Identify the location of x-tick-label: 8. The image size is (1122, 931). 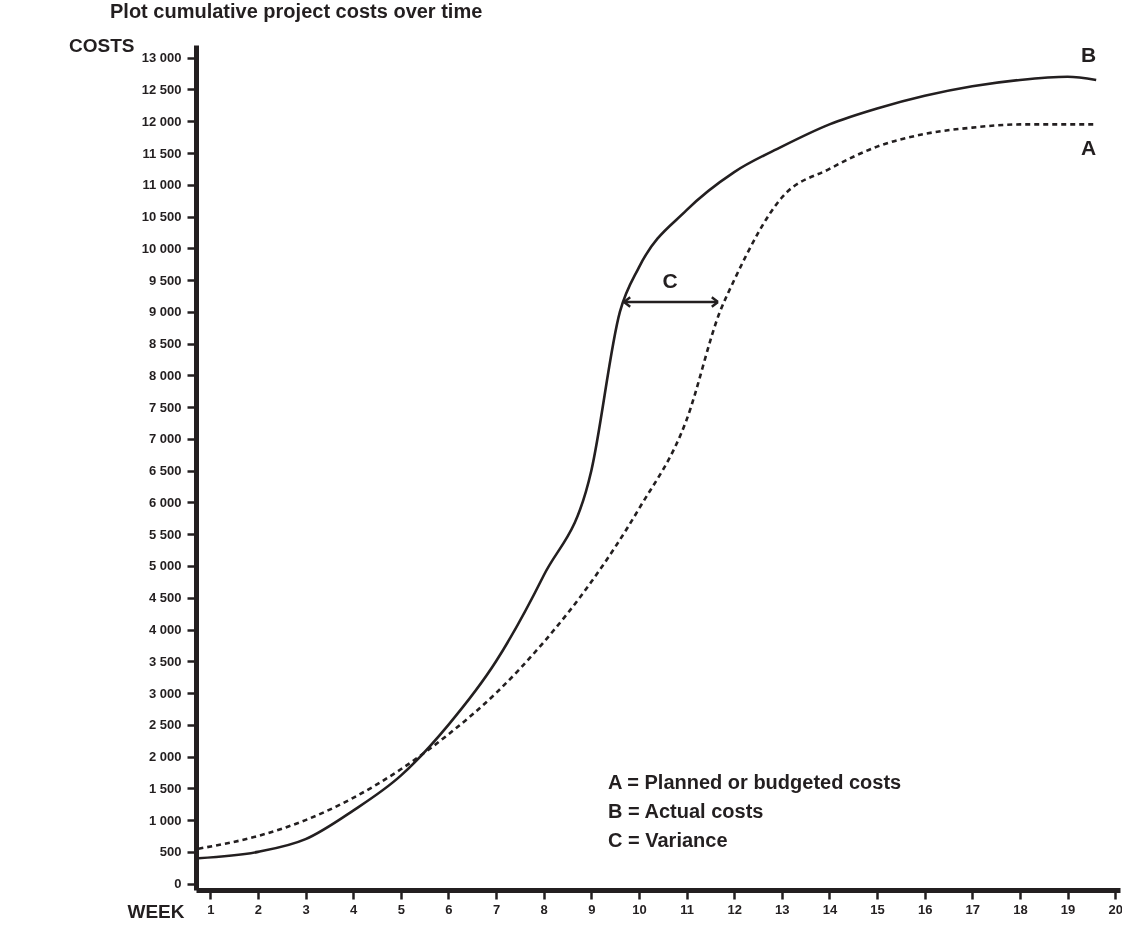
(544, 909).